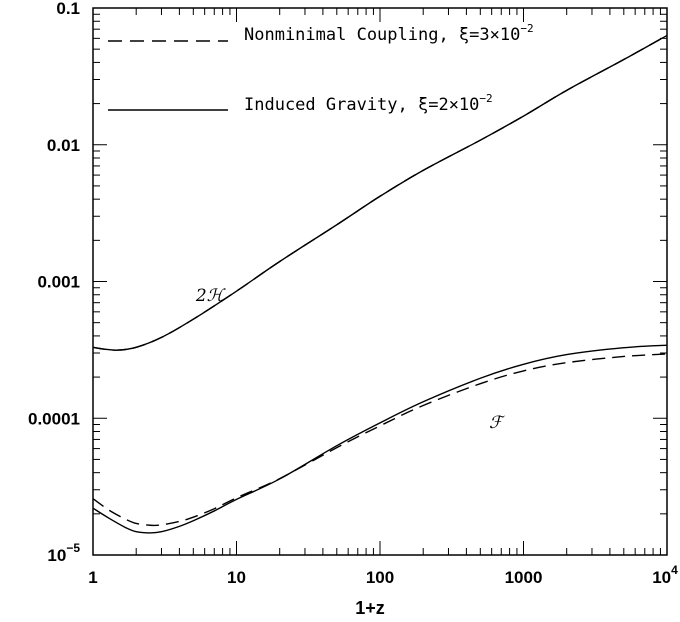  I want to click on legend-entry-nonminimal: Nonminimal Coupling, ξ=3×10−2, so click(389, 33).